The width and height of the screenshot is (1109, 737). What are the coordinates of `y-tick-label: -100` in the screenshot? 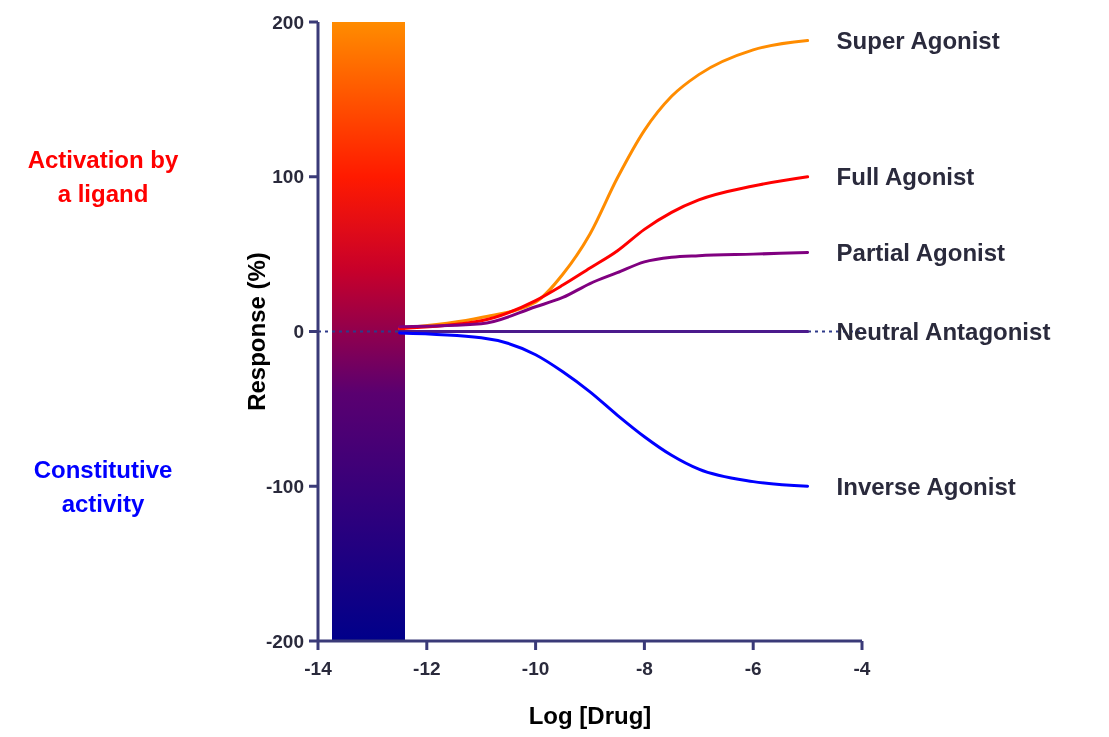 It's located at (284, 486).